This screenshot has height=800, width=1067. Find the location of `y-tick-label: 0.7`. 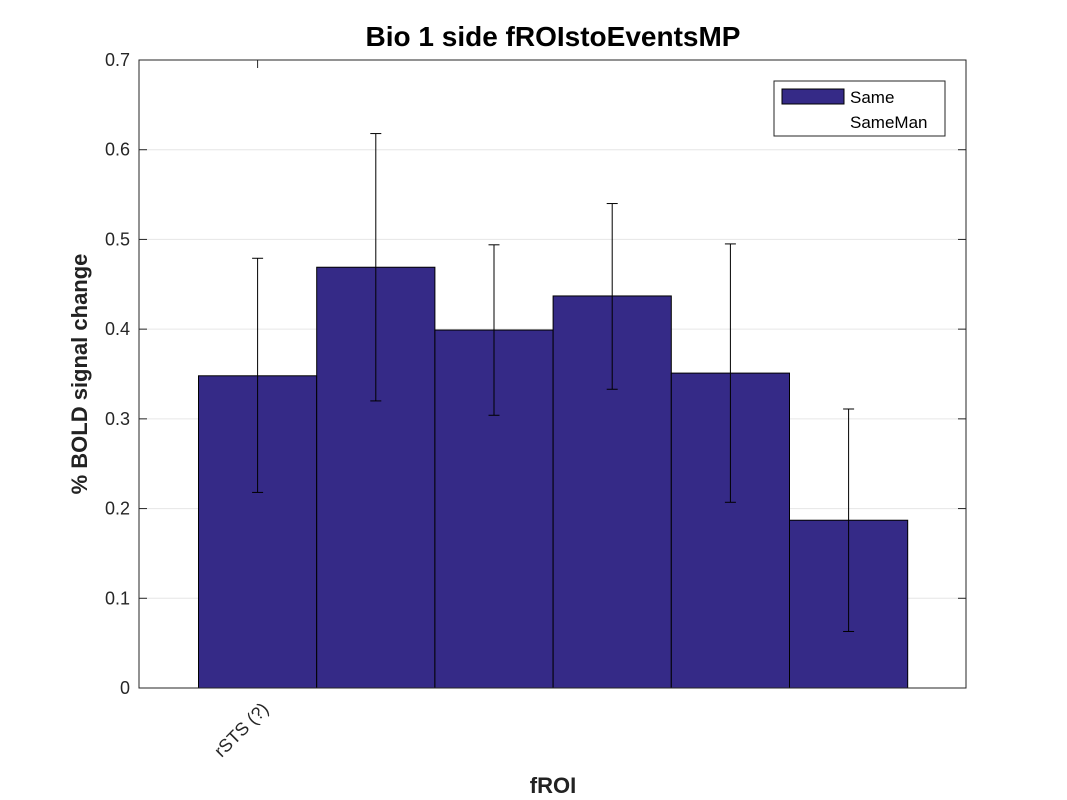

y-tick-label: 0.7 is located at coordinates (117, 60).